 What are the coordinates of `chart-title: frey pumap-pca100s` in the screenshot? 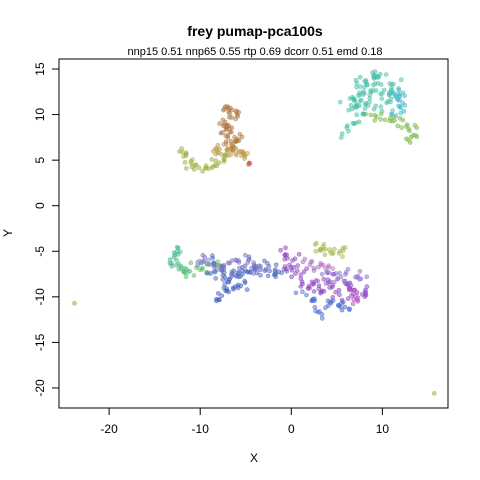 It's located at (255, 31).